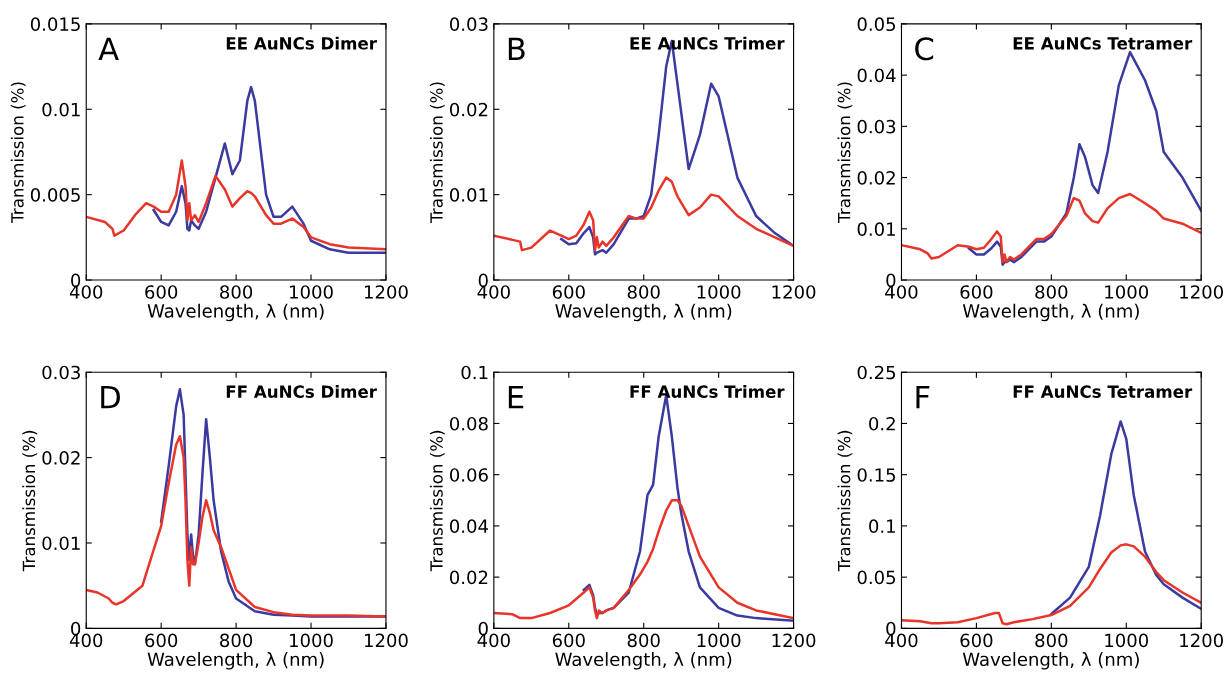  I want to click on annotation: A, so click(108, 48).